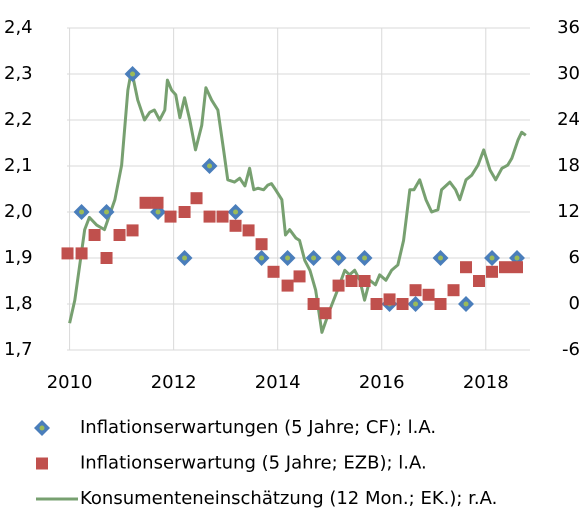  What do you see at coordinates (18, 73) in the screenshot?
I see `y-tick-label: 2,3` at bounding box center [18, 73].